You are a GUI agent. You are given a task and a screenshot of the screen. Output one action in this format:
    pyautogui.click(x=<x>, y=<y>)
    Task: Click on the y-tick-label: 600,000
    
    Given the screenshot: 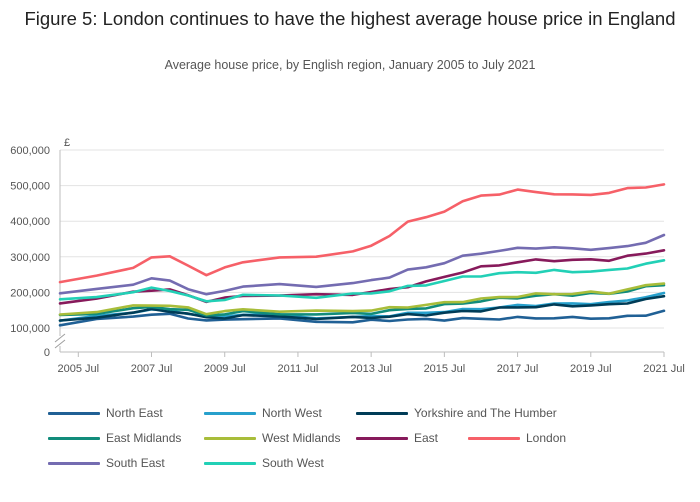 What is the action you would take?
    pyautogui.click(x=30, y=151)
    